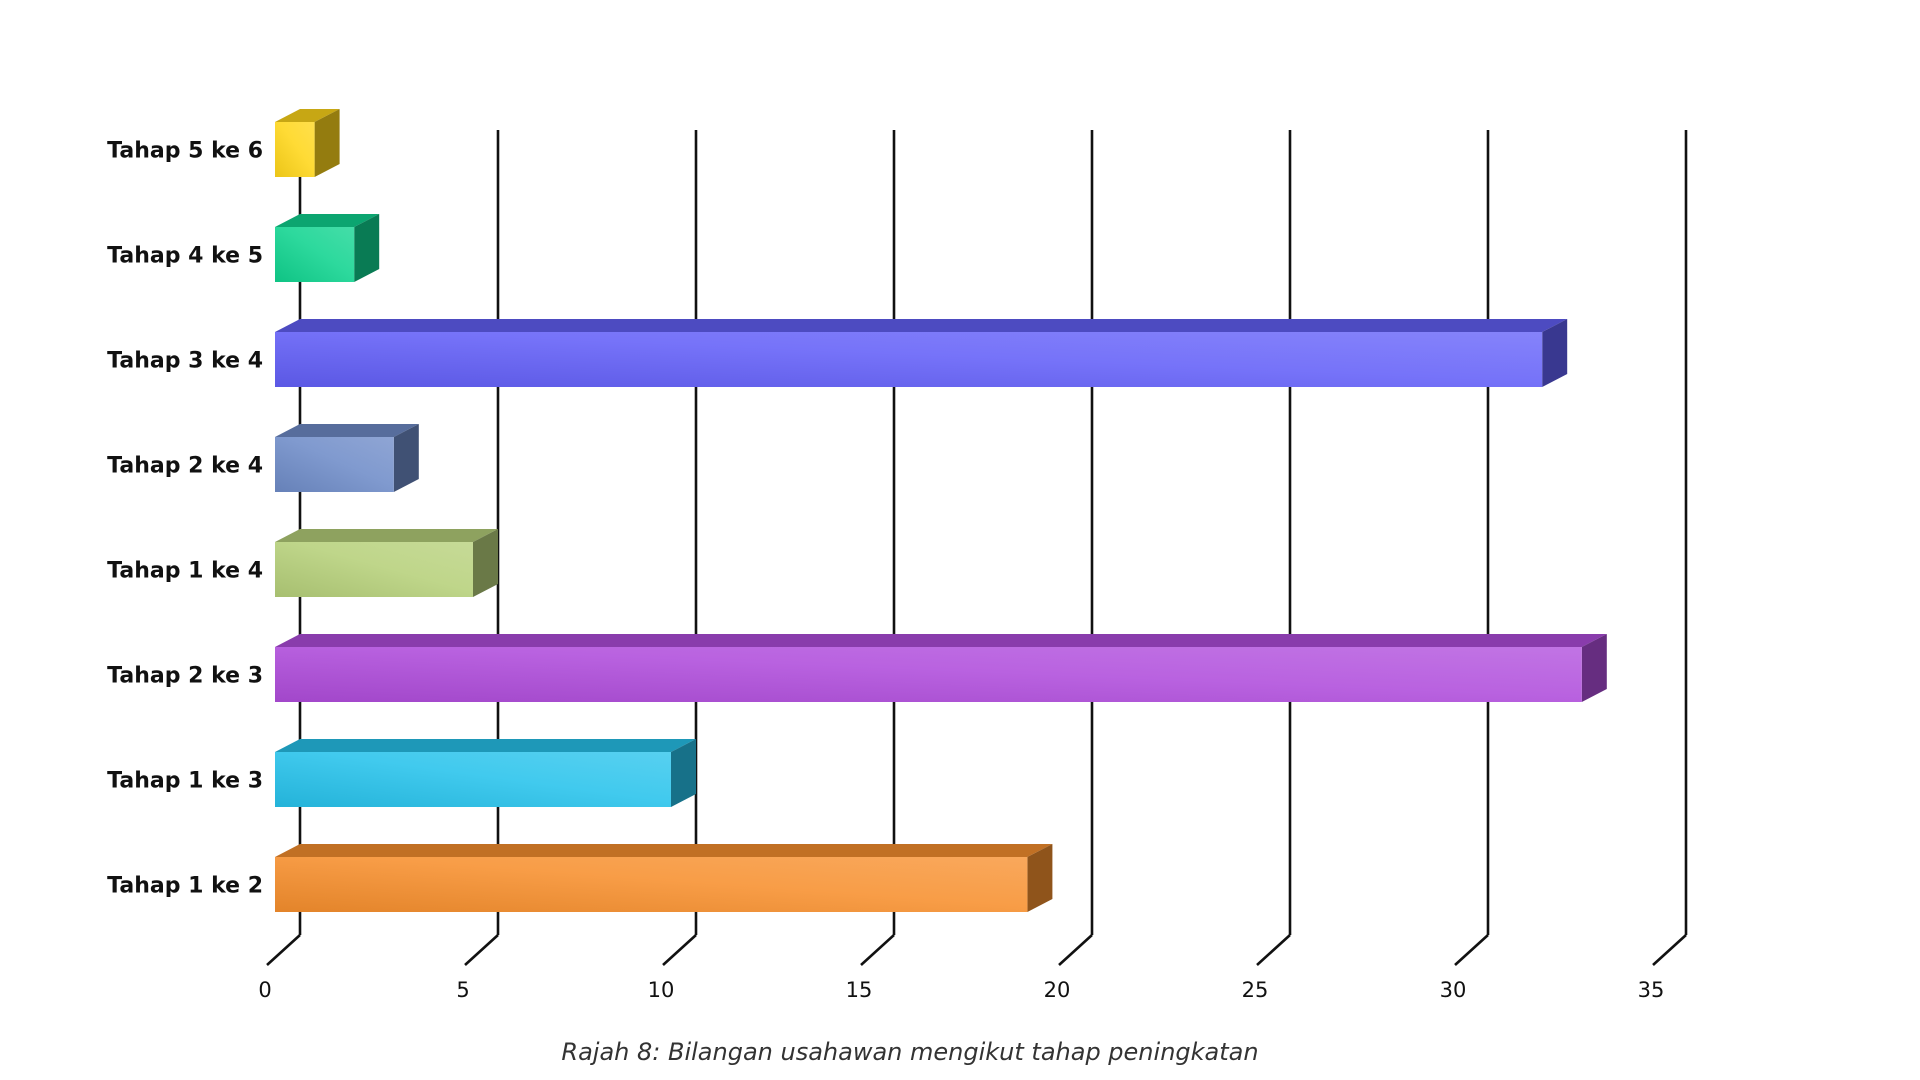  Describe the element at coordinates (185, 886) in the screenshot. I see `category-label-tahap-1-ke-2: Tahap 1 ke 2` at that location.